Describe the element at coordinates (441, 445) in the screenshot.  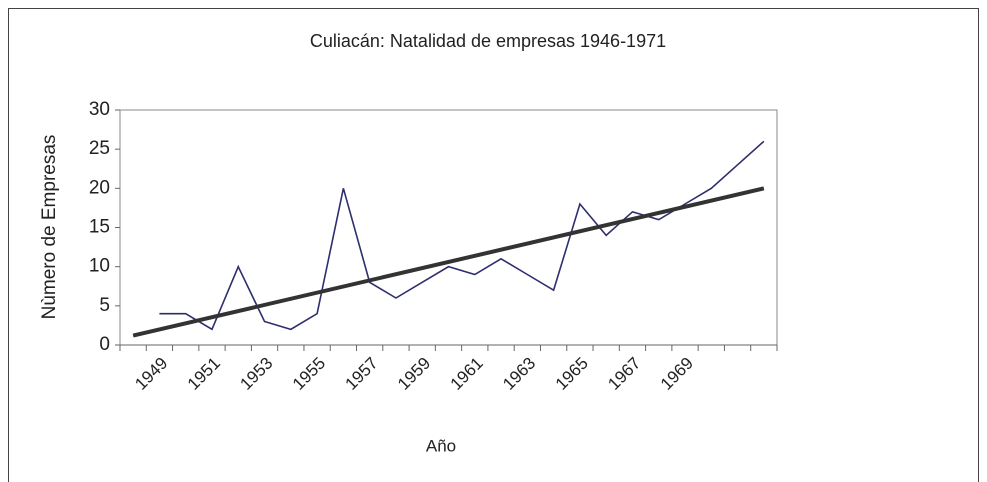
I see `x-axis-label: Año` at that location.